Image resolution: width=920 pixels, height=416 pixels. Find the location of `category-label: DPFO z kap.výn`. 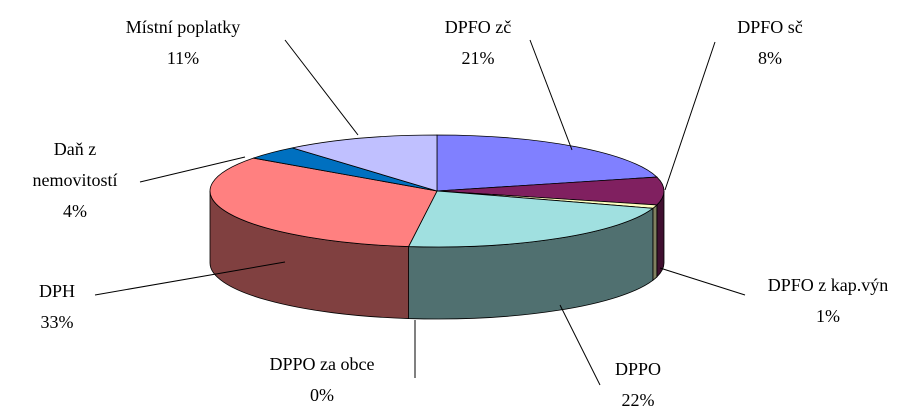

category-label: DPFO z kap.výn is located at coordinates (828, 285).